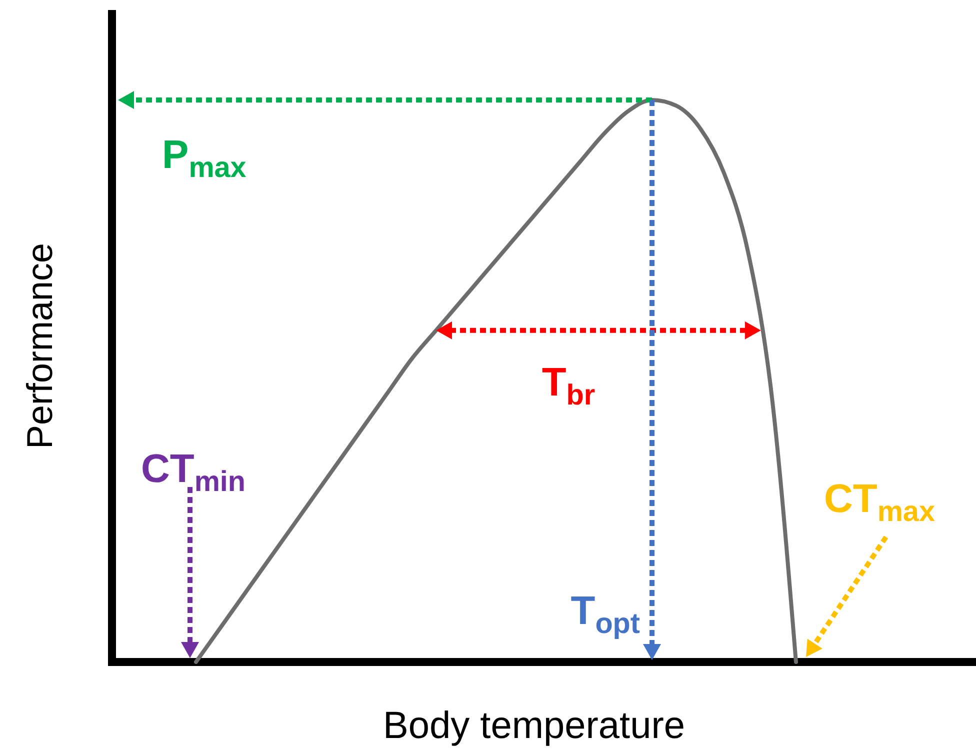  Describe the element at coordinates (569, 386) in the screenshot. I see `annotation: T$_{br}$` at that location.